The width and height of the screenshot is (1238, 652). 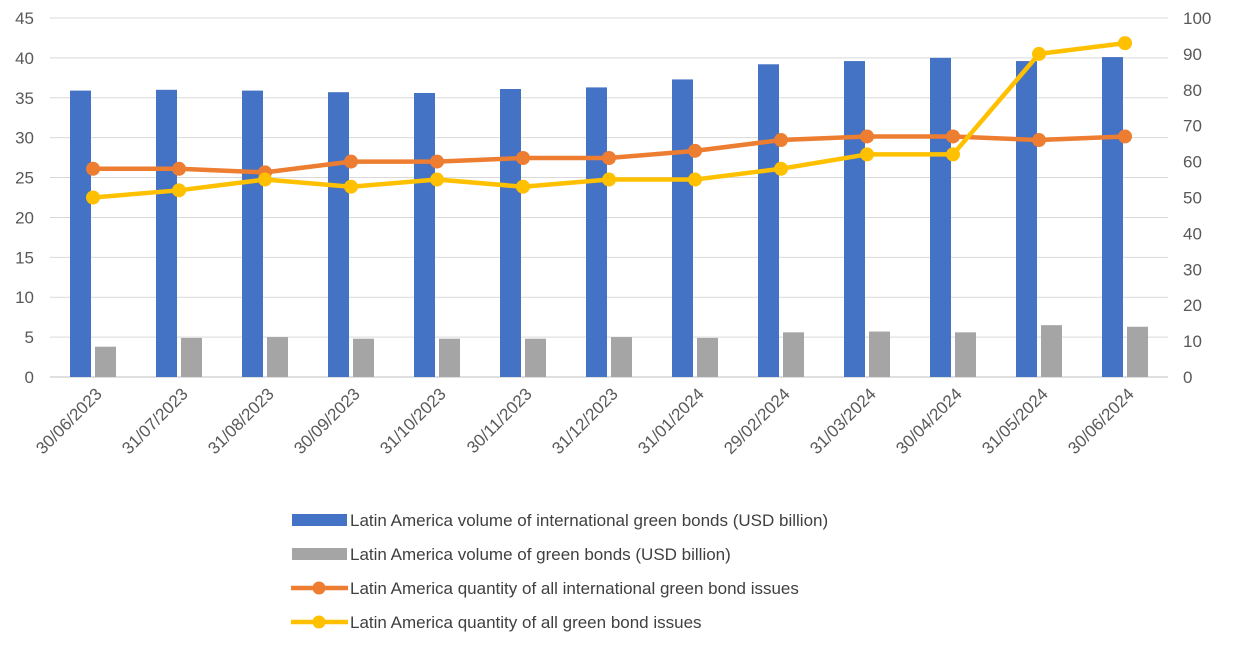 I want to click on x-tick-label: 31/03/2024, so click(x=843, y=421).